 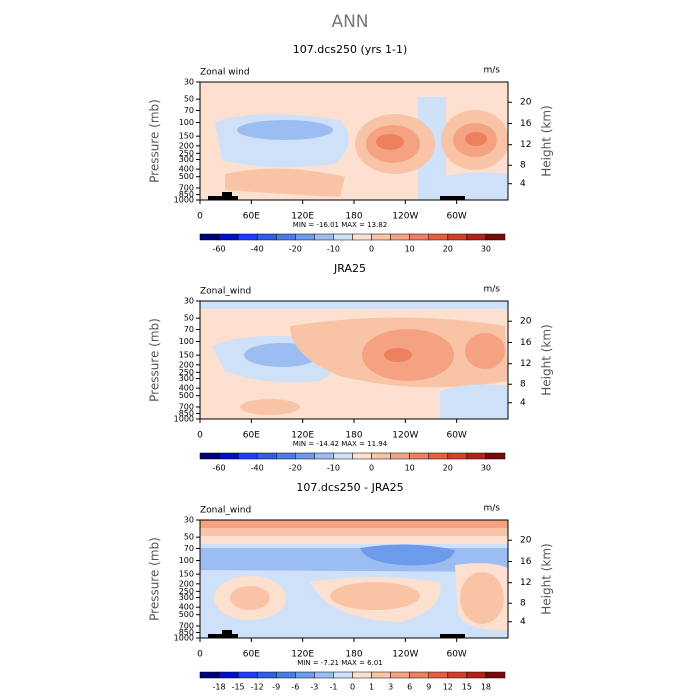 I want to click on colorbar-label: -10, so click(x=333, y=249).